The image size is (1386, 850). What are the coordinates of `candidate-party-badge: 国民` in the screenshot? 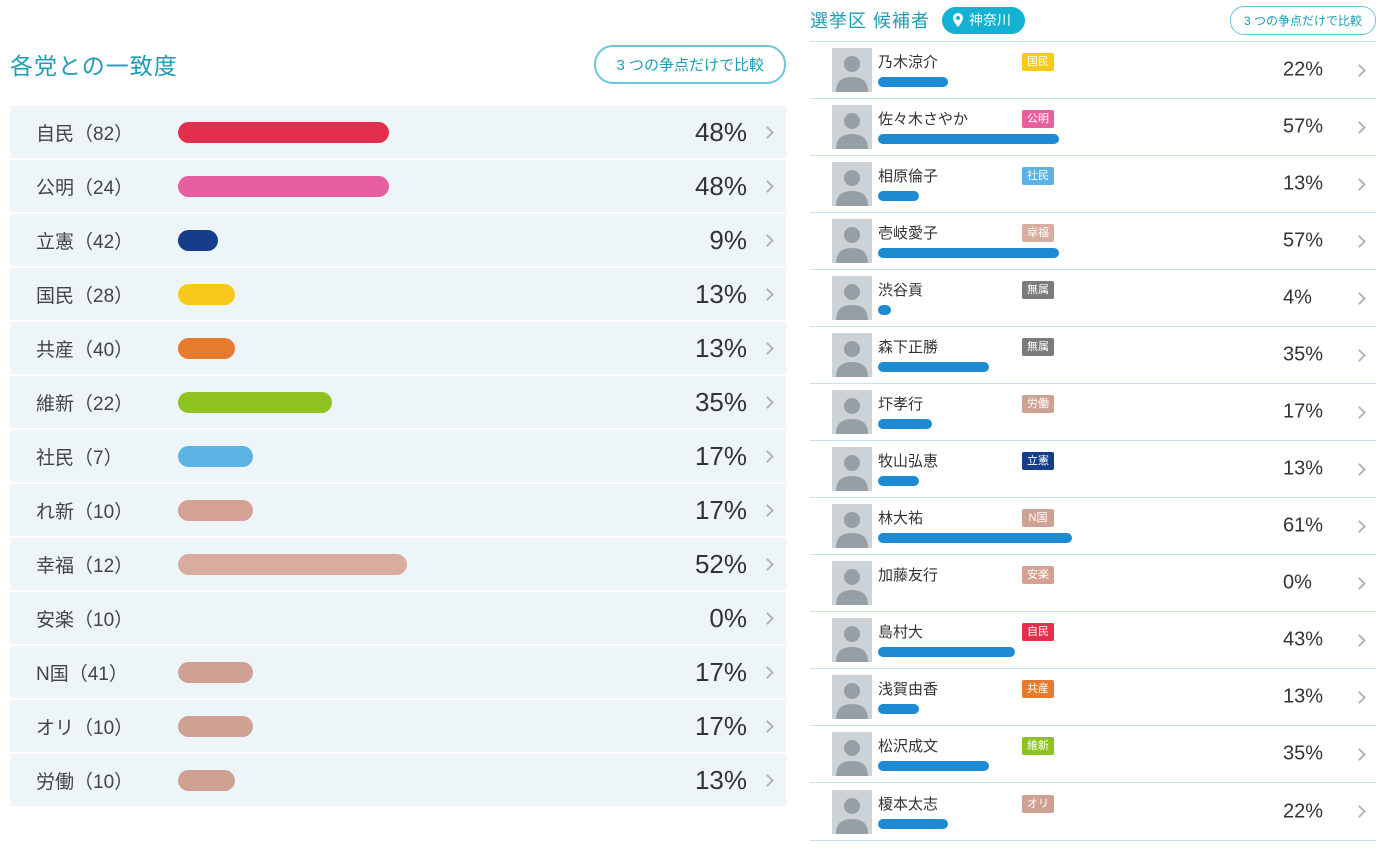 It's located at (1038, 62).